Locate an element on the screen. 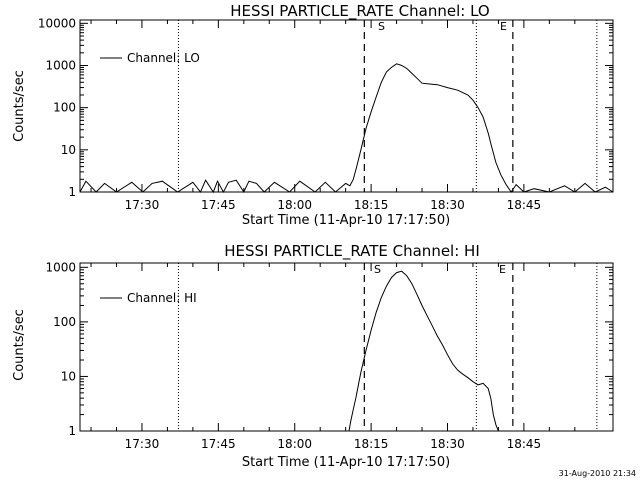 The height and width of the screenshot is (480, 640). hi-ytick-label-3: 1000 is located at coordinates (60, 267).